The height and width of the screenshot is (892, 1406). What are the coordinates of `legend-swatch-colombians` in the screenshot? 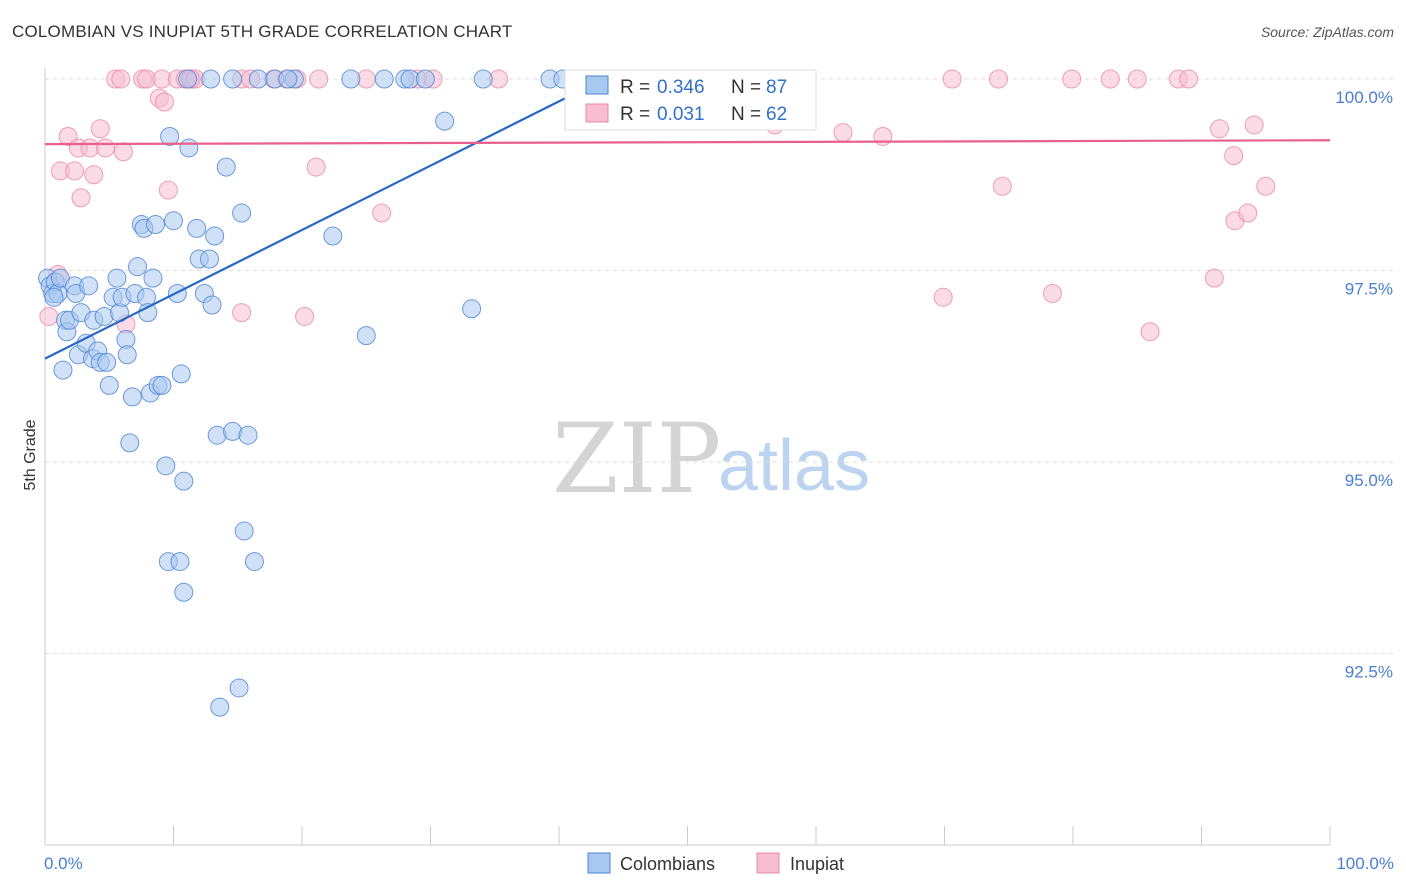 It's located at (599, 863).